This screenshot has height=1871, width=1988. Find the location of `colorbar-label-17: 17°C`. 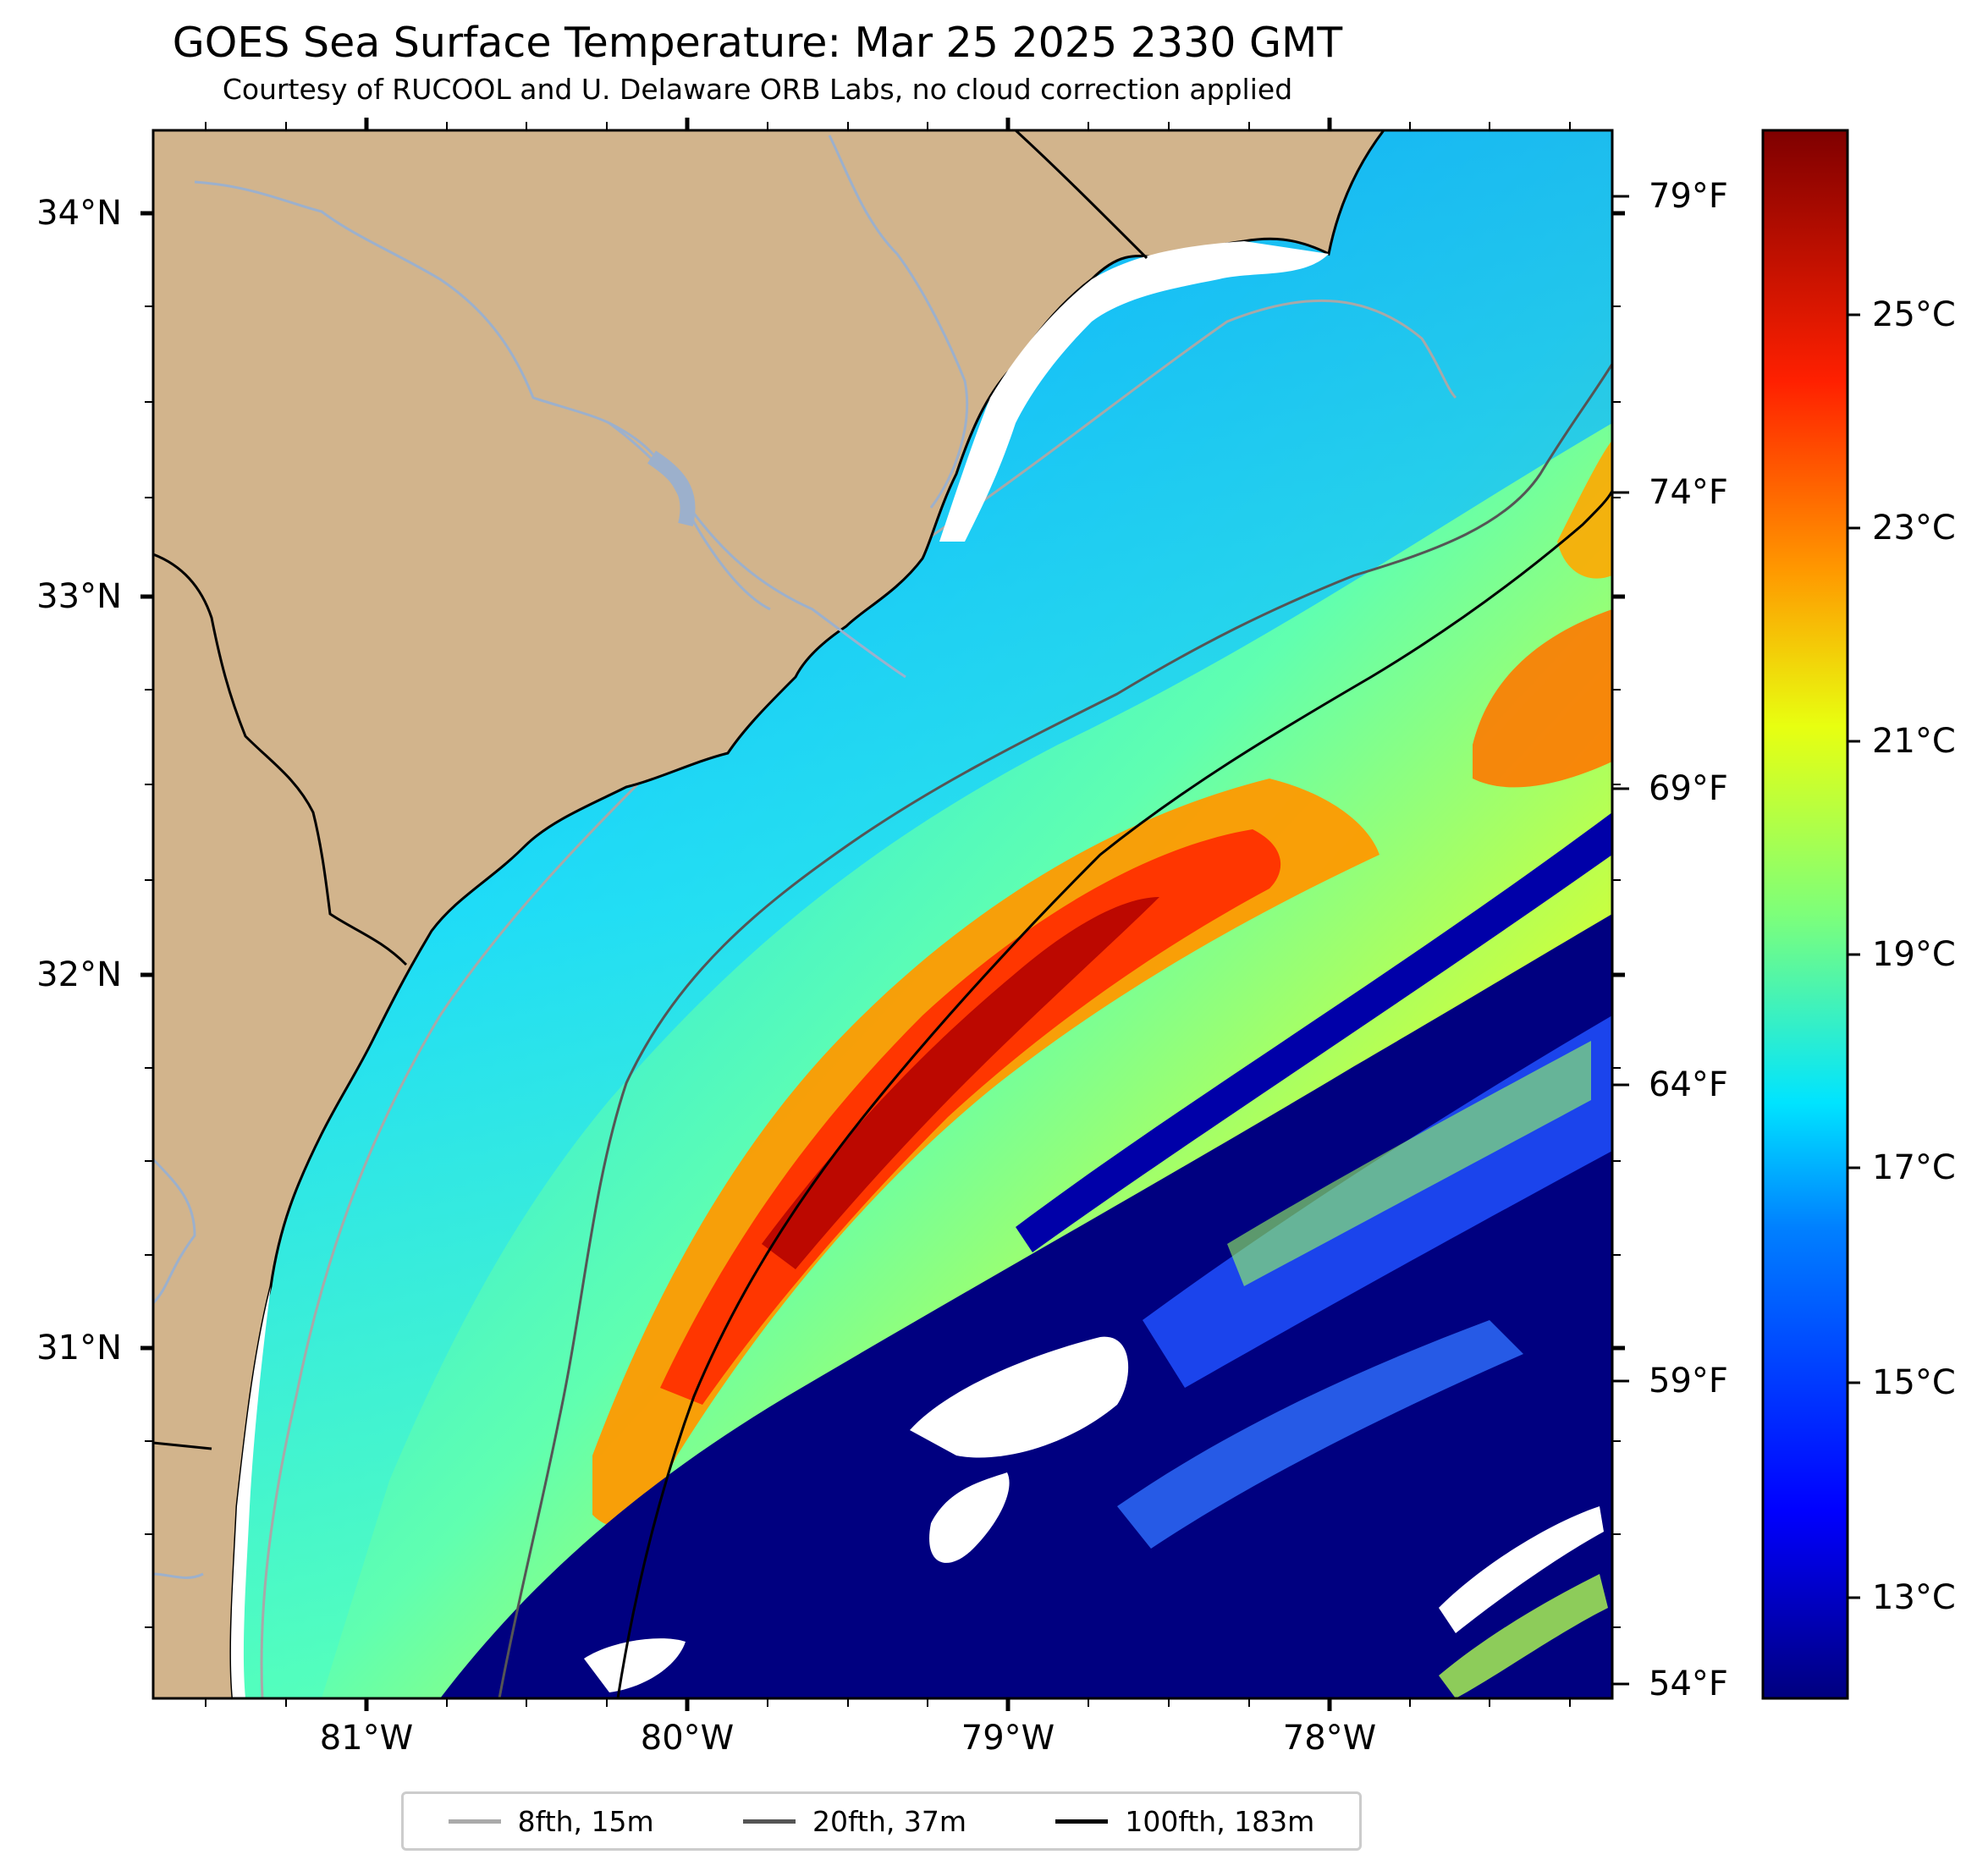

colorbar-label-17: 17°C is located at coordinates (1914, 1167).